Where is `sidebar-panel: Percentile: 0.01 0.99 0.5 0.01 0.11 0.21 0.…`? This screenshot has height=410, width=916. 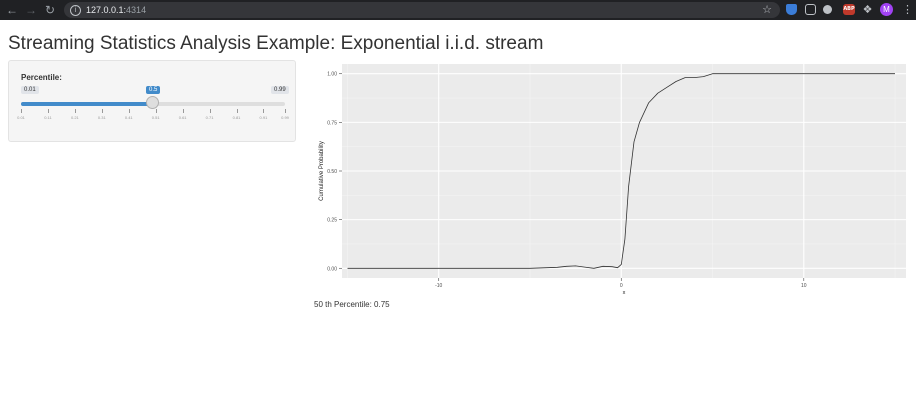 sidebar-panel: Percentile: 0.01 0.99 0.5 0.01 0.11 0.21 0.… is located at coordinates (152, 101).